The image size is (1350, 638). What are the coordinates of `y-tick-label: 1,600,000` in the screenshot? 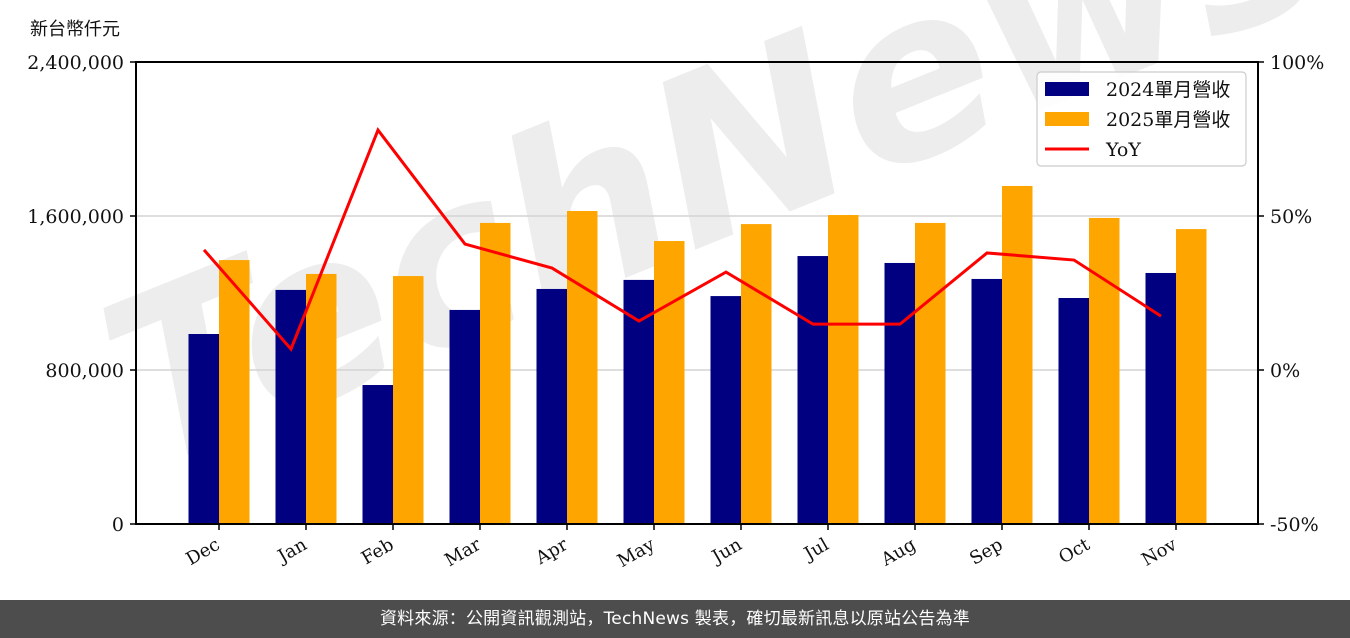 It's located at (75, 217).